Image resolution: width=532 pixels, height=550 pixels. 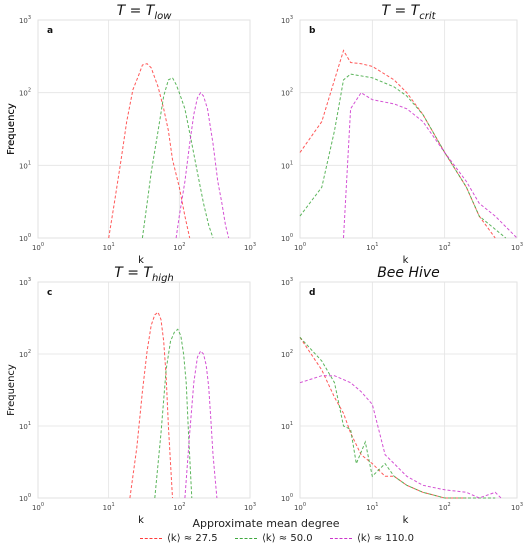 I want to click on panel-letter: d, so click(x=312, y=293).